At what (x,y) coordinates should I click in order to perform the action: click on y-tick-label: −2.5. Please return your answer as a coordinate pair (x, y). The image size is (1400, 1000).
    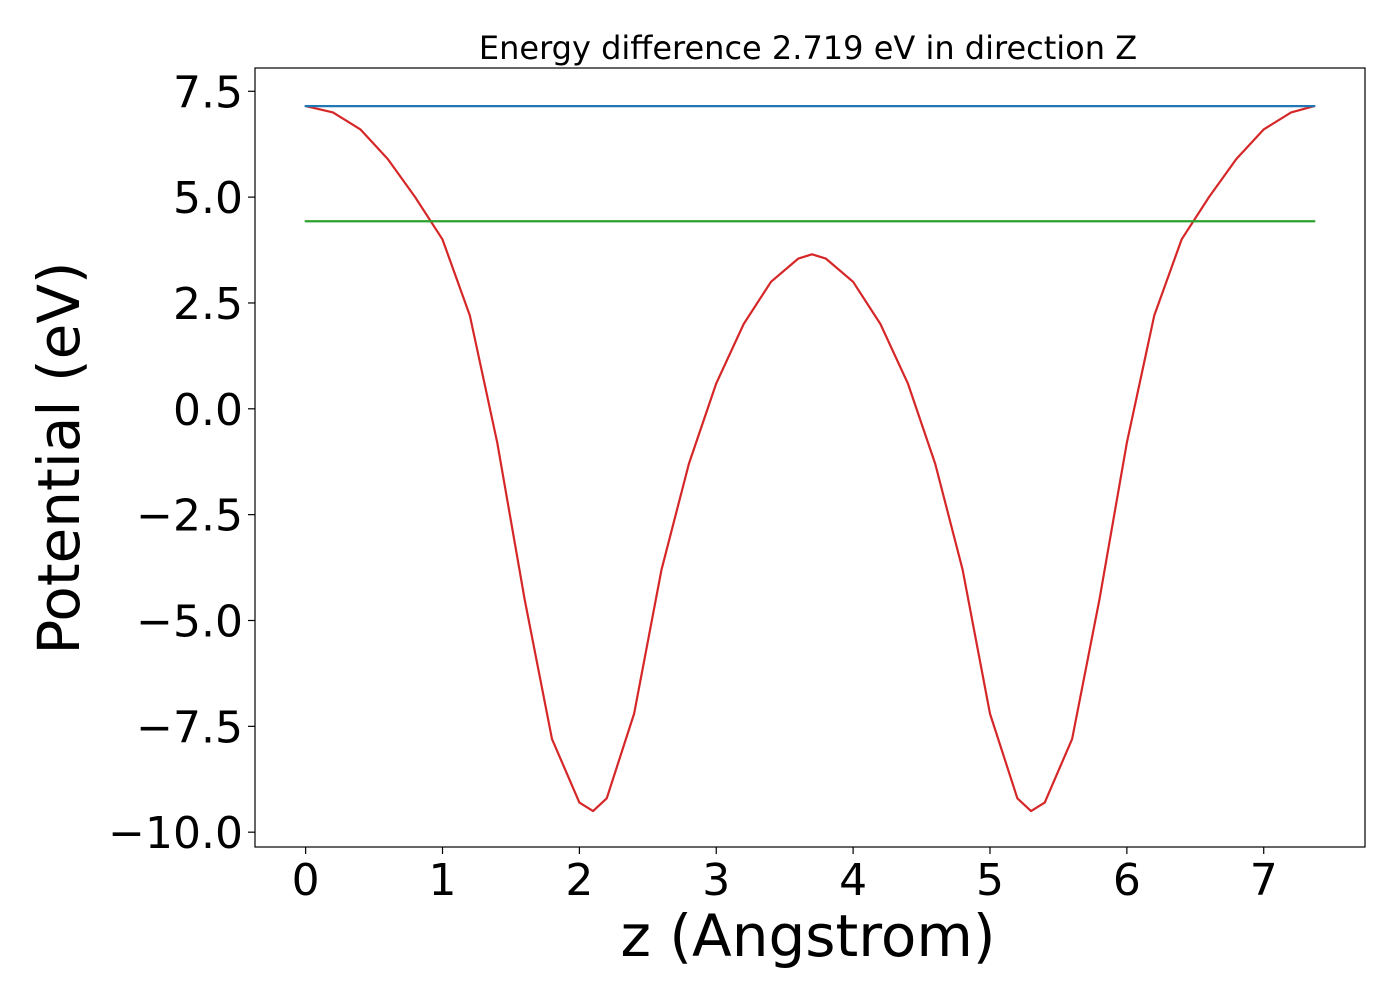
    Looking at the image, I should click on (189, 516).